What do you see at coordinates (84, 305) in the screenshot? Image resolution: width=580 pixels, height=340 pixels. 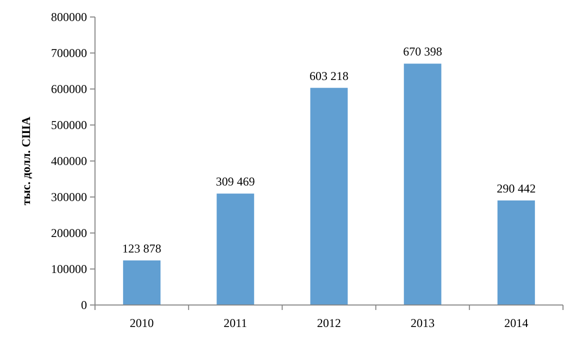 I see `y-tick-label: 0` at bounding box center [84, 305].